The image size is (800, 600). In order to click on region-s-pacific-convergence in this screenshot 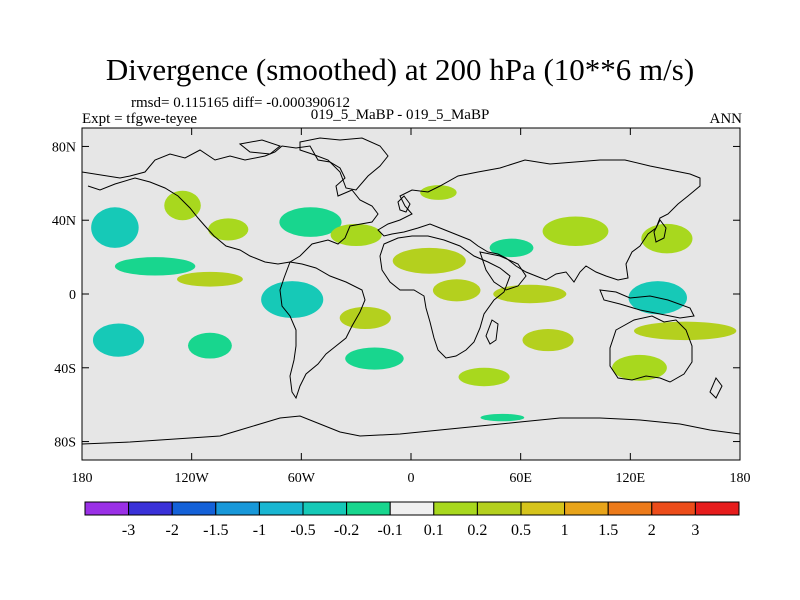, I will do `click(685, 331)`.